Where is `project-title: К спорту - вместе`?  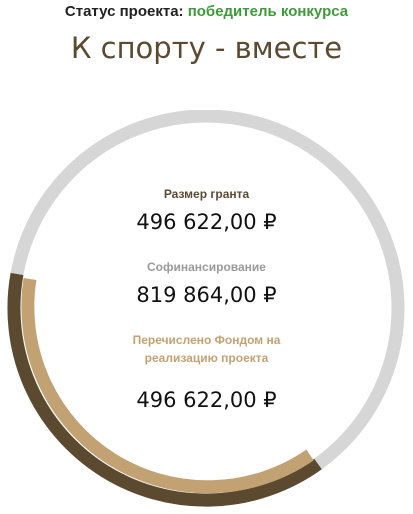 project-title: К спорту - вместе is located at coordinates (206, 48).